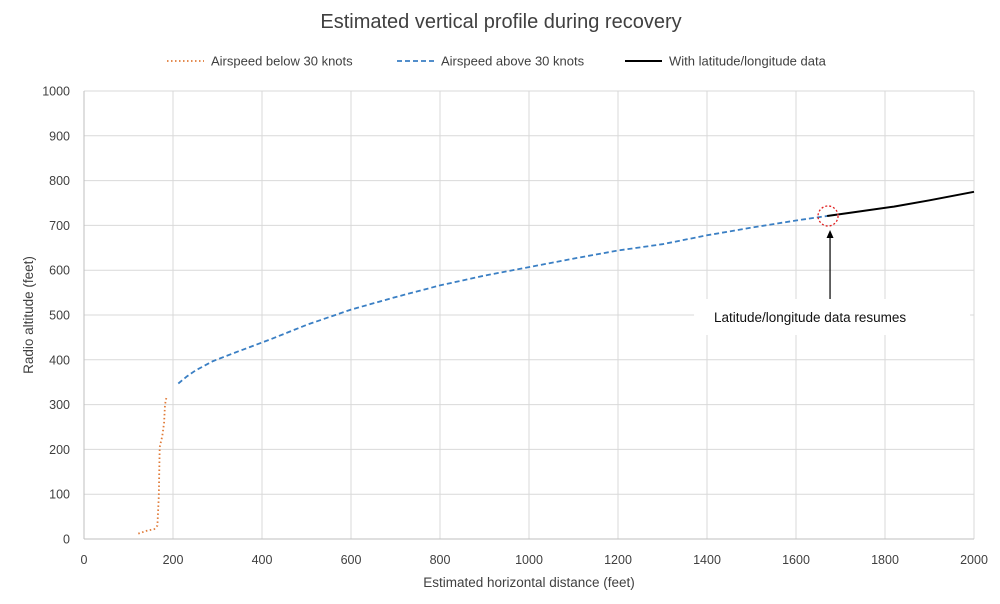 The height and width of the screenshot is (604, 1000). What do you see at coordinates (173, 560) in the screenshot?
I see `x-tick-label: 200` at bounding box center [173, 560].